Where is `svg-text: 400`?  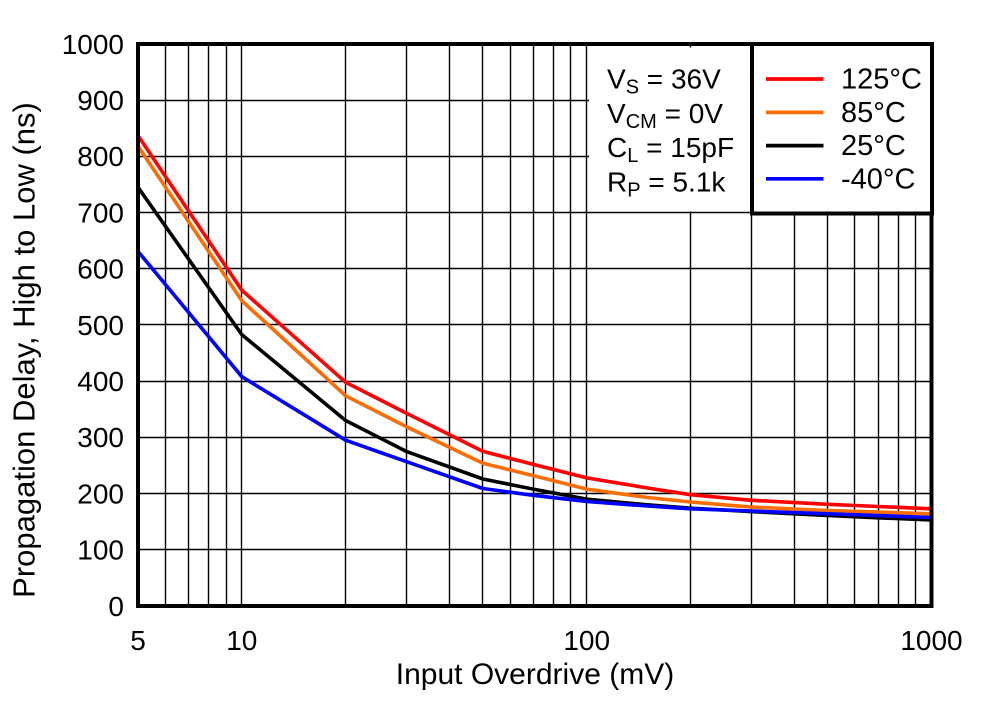 svg-text: 400 is located at coordinates (100, 381).